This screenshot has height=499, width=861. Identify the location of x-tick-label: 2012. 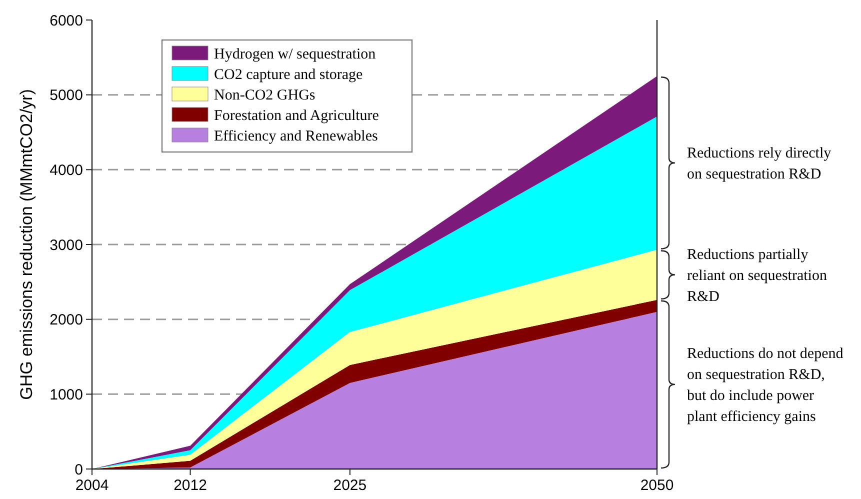
(190, 485).